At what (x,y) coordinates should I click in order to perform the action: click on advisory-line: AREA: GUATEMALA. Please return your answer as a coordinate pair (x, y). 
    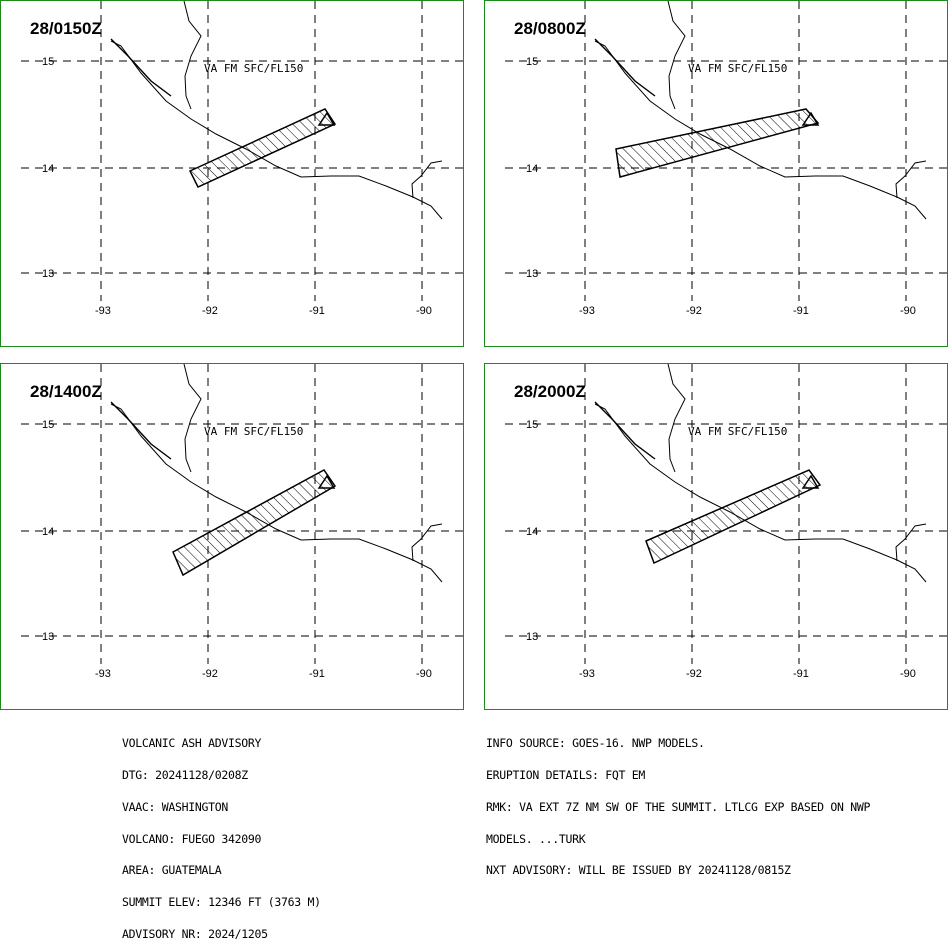
    Looking at the image, I should click on (172, 870).